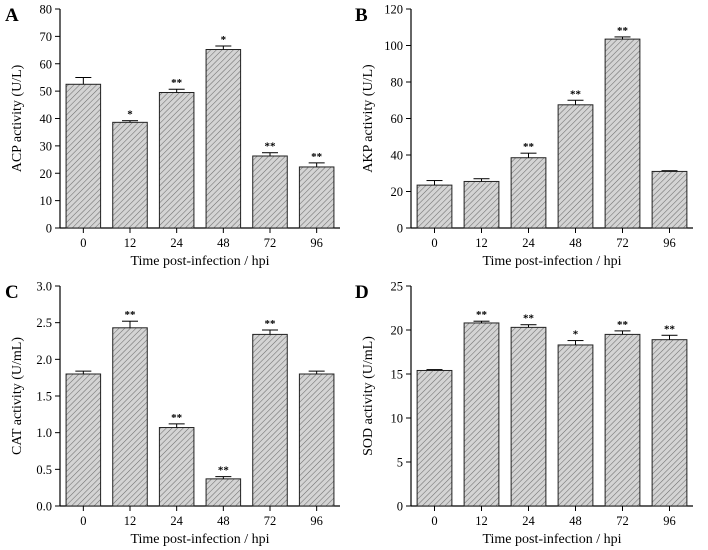 This screenshot has height=550, width=708. I want to click on y-tick-label: 25, so click(397, 287).